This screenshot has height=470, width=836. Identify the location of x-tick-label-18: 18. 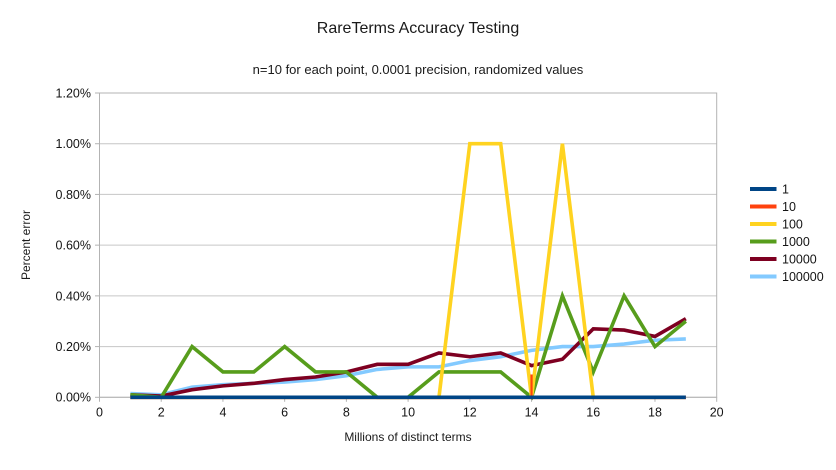
(655, 412).